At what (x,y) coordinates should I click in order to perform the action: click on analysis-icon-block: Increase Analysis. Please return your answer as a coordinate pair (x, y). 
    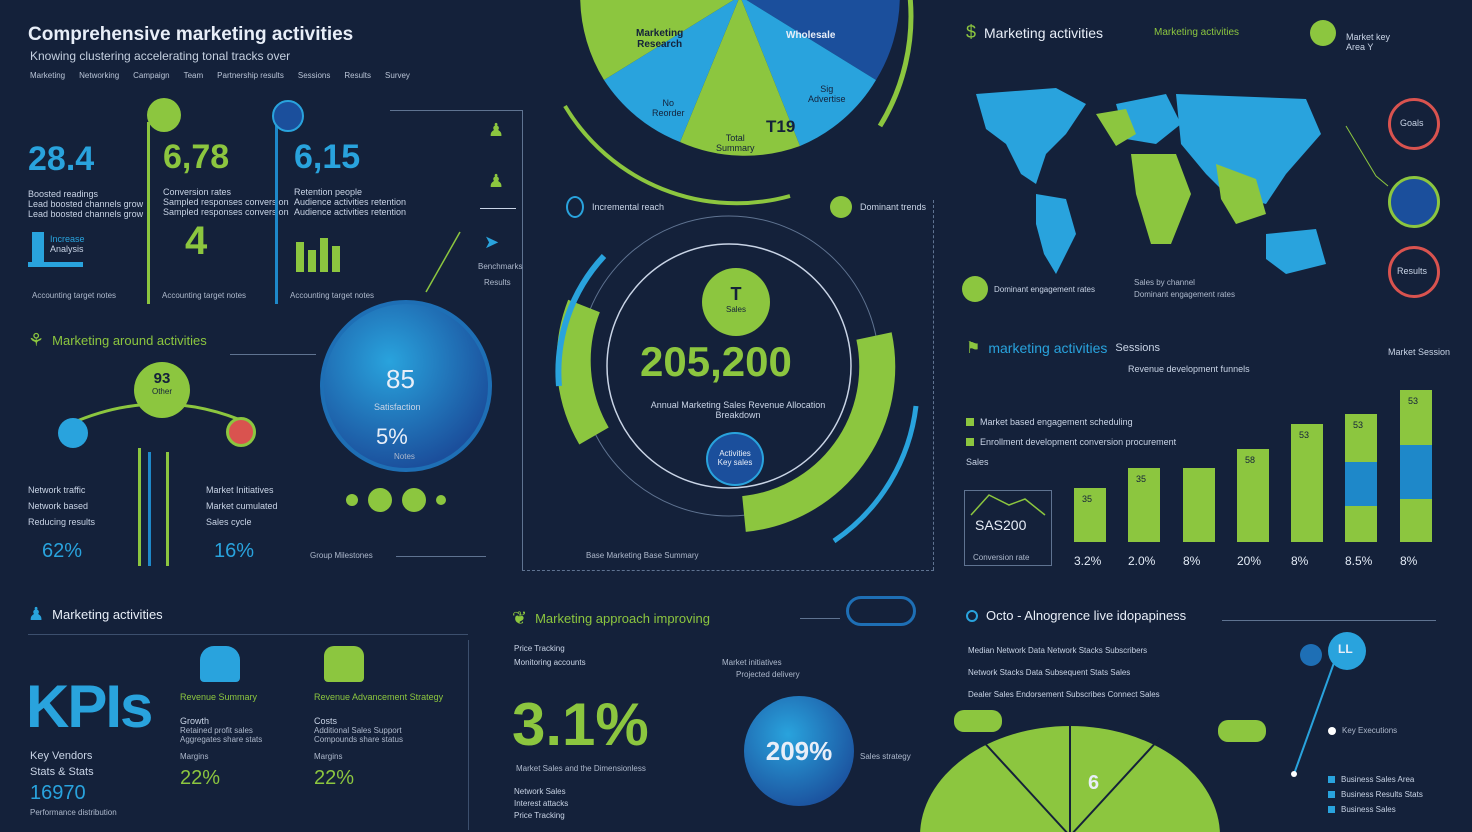
    Looking at the image, I should click on (73, 252).